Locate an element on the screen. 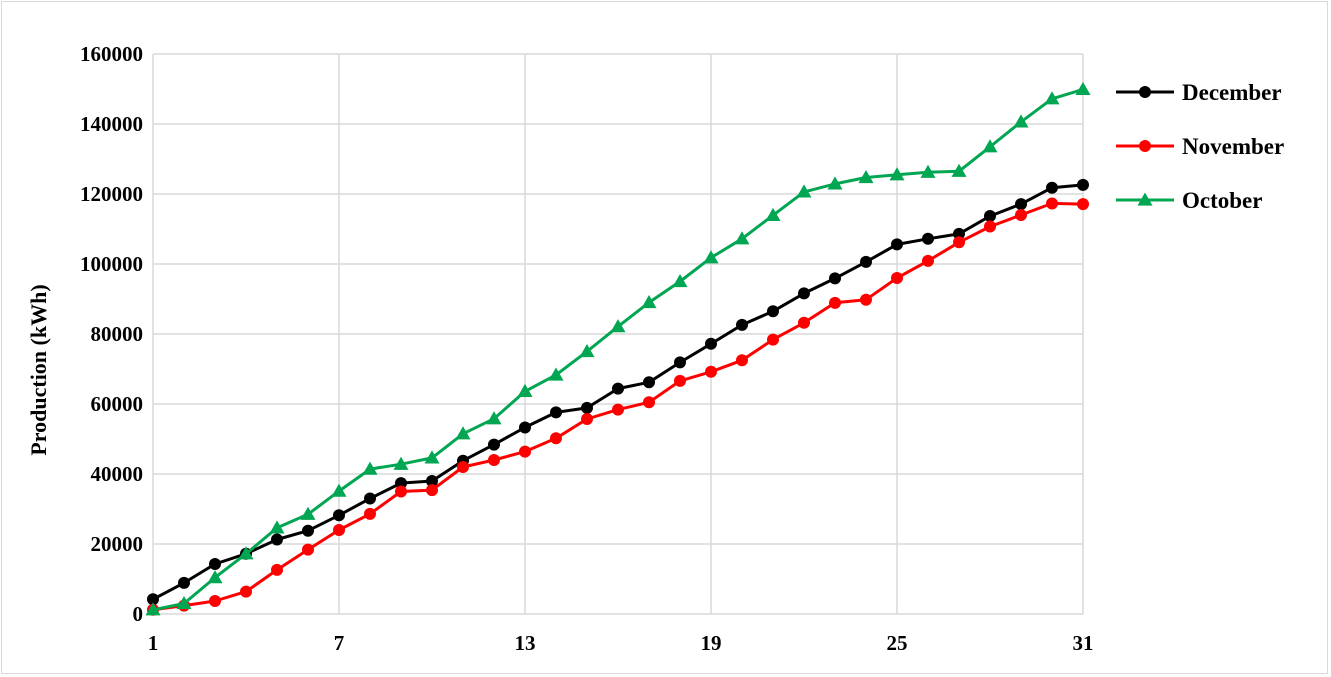 Image resolution: width=1331 pixels, height=677 pixels. legend-item-october: October is located at coordinates (1189, 200).